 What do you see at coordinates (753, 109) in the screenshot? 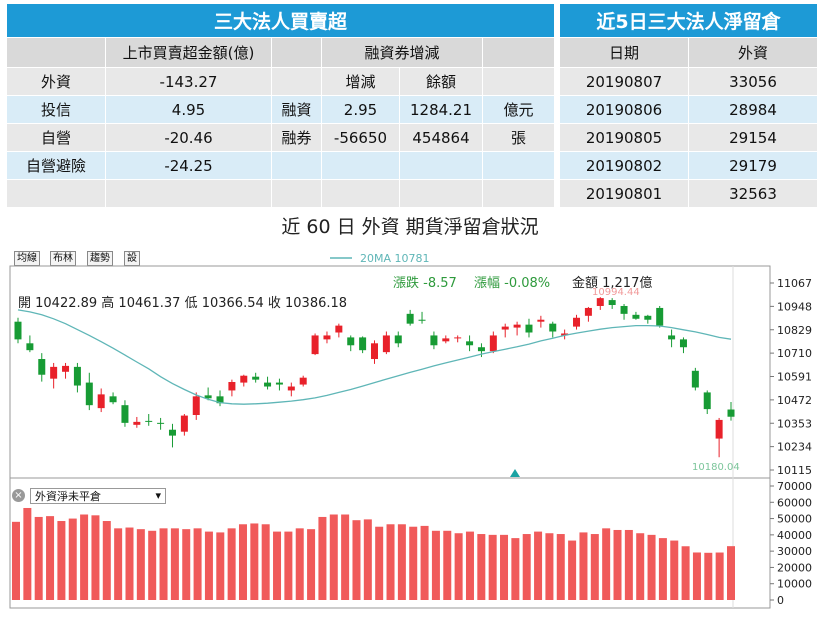
I see `value-cell: 28984` at bounding box center [753, 109].